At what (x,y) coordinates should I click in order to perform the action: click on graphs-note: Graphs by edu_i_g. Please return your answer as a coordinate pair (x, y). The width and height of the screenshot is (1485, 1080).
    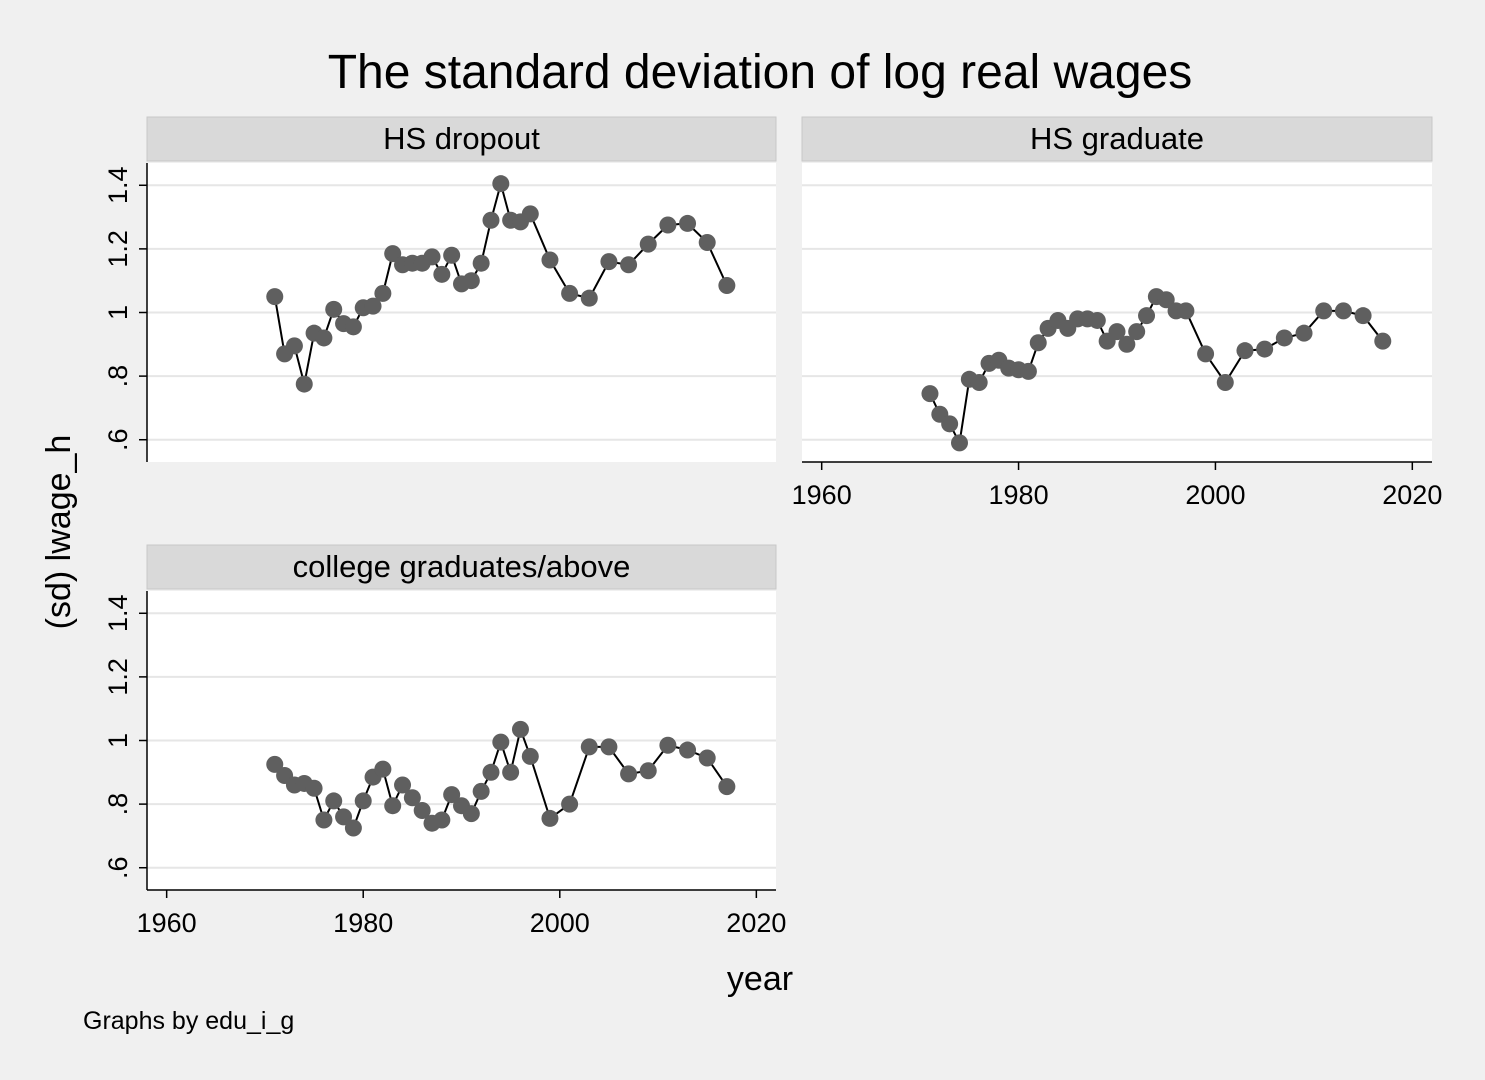
    Looking at the image, I should click on (188, 1021).